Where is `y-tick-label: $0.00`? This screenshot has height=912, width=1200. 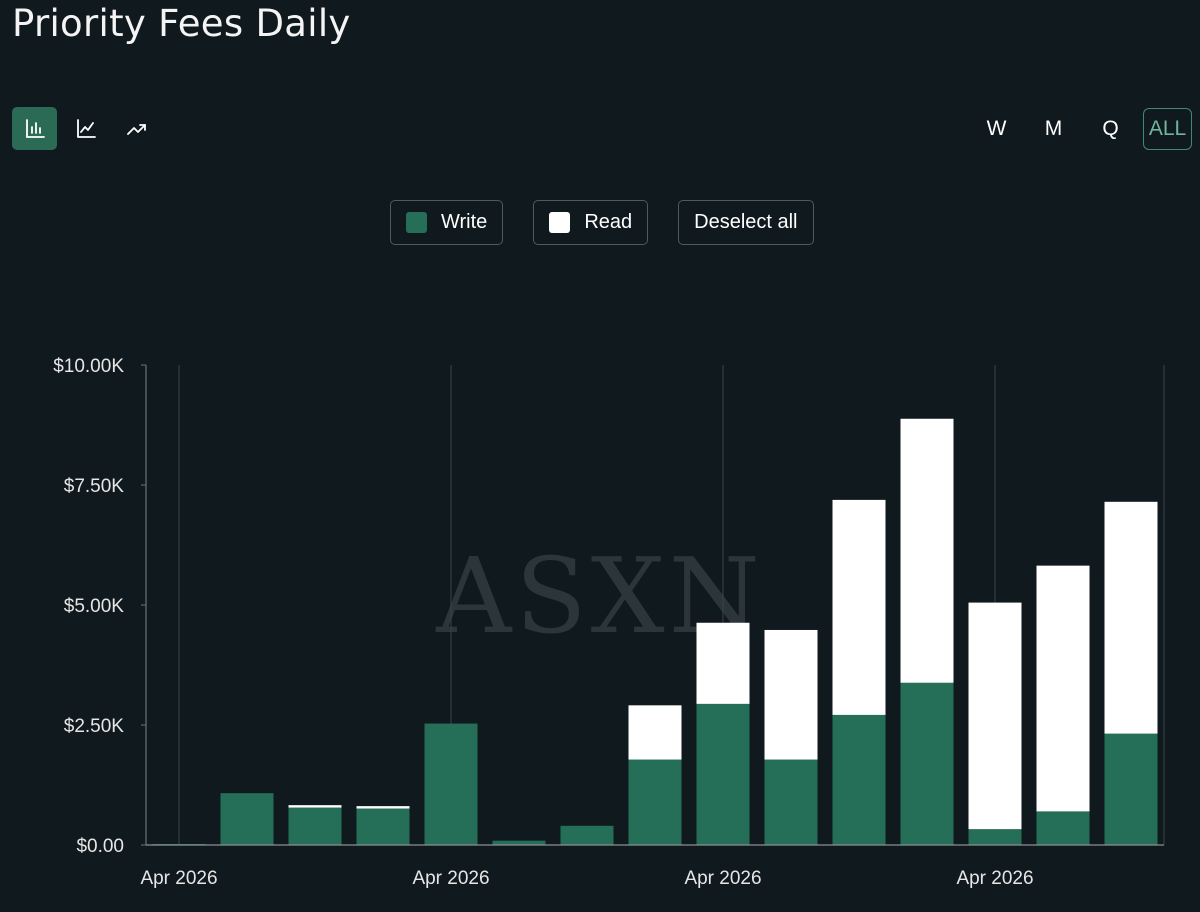
y-tick-label: $0.00 is located at coordinates (100, 846).